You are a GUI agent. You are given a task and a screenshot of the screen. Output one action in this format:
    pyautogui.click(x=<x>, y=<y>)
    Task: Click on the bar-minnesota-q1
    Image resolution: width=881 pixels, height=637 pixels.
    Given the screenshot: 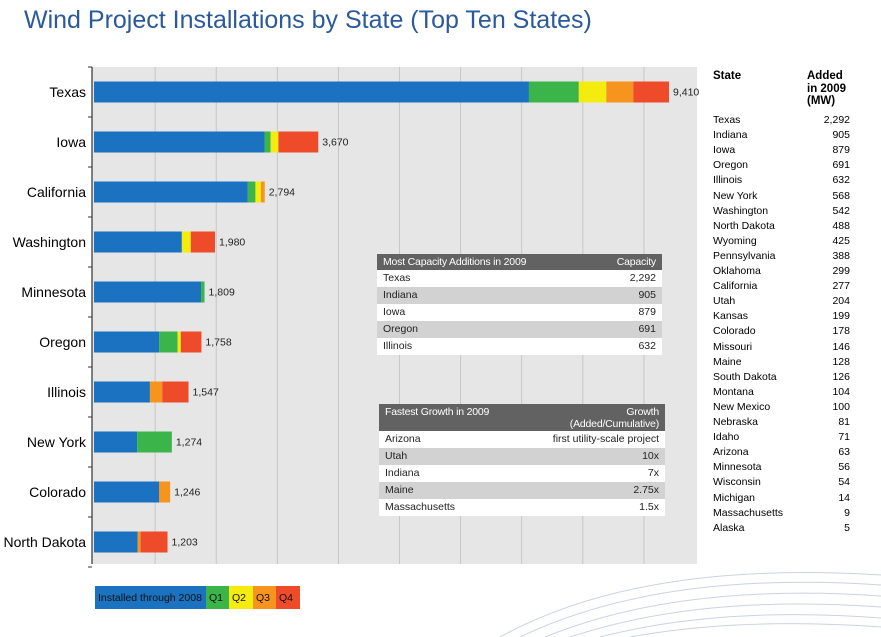 What is the action you would take?
    pyautogui.click(x=203, y=292)
    